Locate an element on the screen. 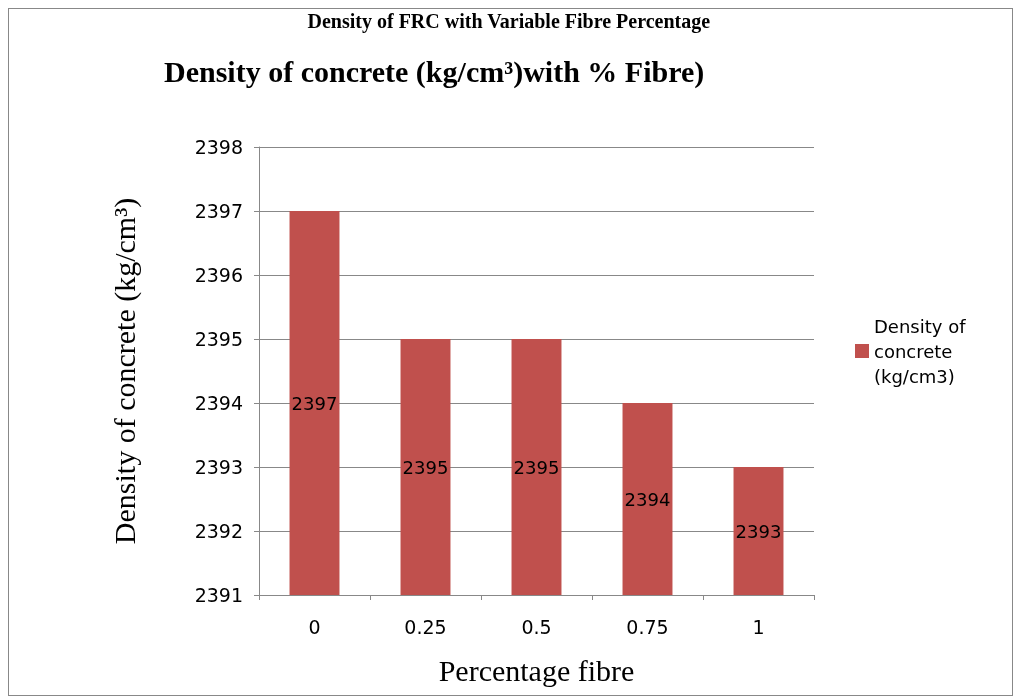 The height and width of the screenshot is (698, 1015). x-axis-title: Percentage fibre is located at coordinates (536, 670).